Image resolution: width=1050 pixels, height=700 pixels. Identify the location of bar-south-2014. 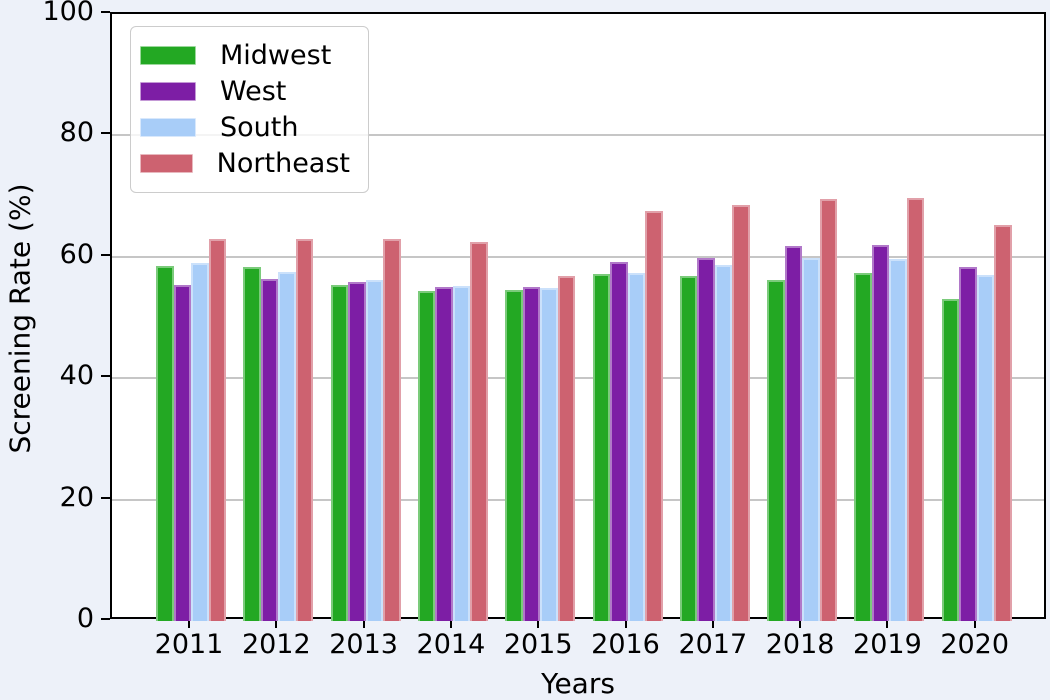
(461, 453).